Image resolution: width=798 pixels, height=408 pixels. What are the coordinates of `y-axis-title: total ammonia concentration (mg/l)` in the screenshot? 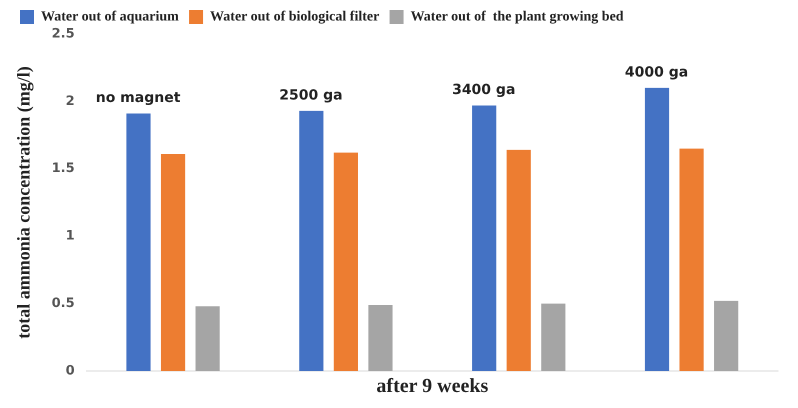 It's located at (23, 202).